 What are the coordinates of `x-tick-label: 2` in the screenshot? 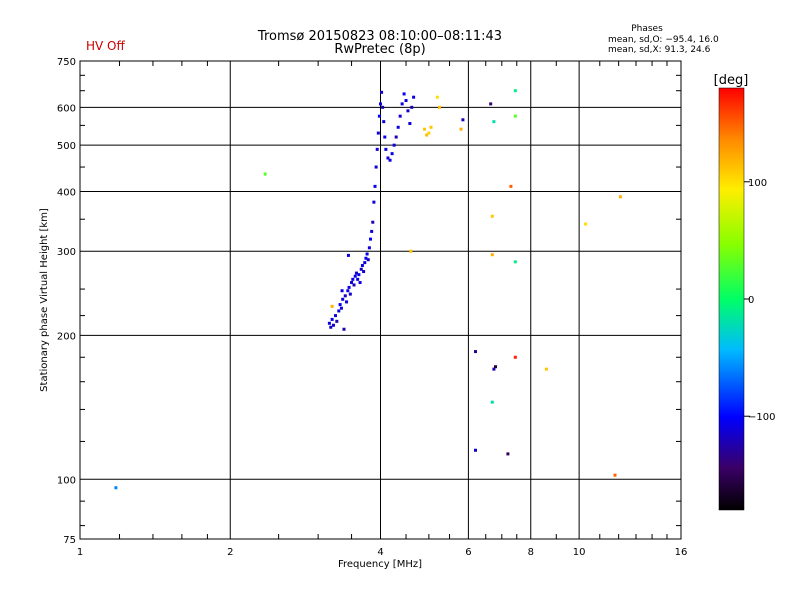 It's located at (230, 552).